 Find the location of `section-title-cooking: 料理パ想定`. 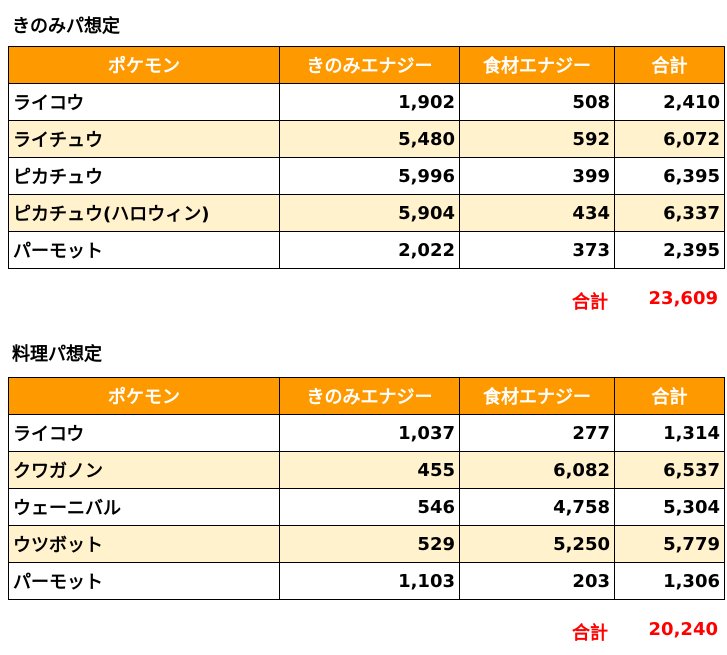

section-title-cooking: 料理パ想定 is located at coordinates (57, 354).